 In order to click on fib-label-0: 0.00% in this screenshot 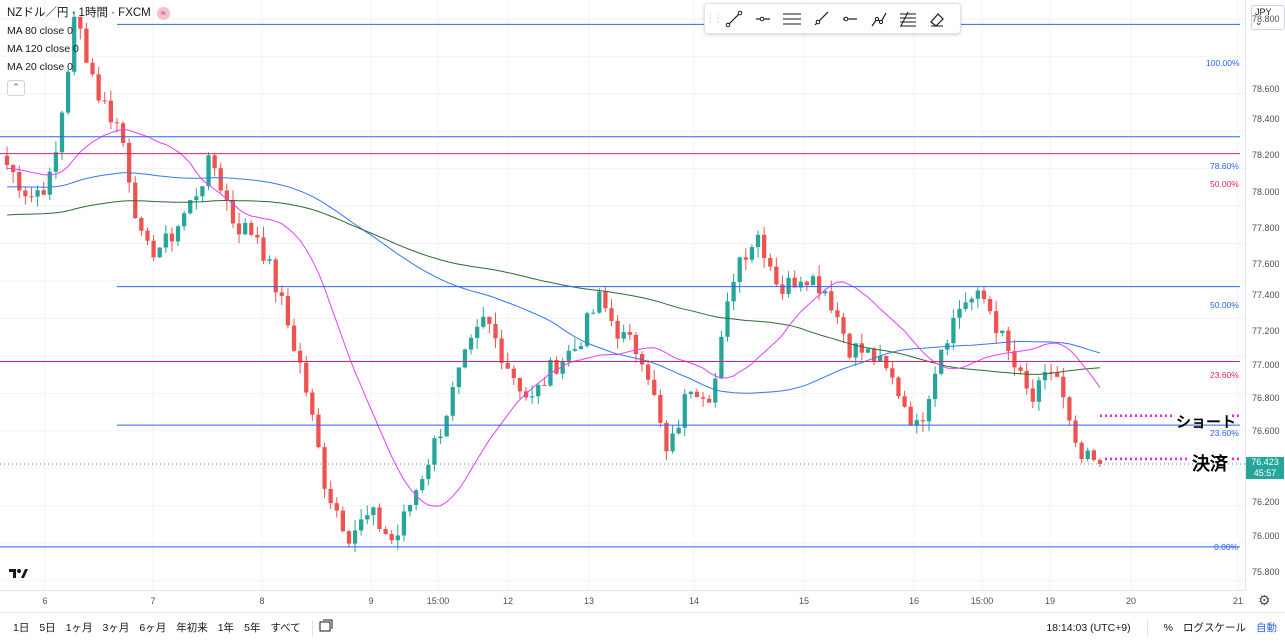, I will do `click(1226, 547)`.